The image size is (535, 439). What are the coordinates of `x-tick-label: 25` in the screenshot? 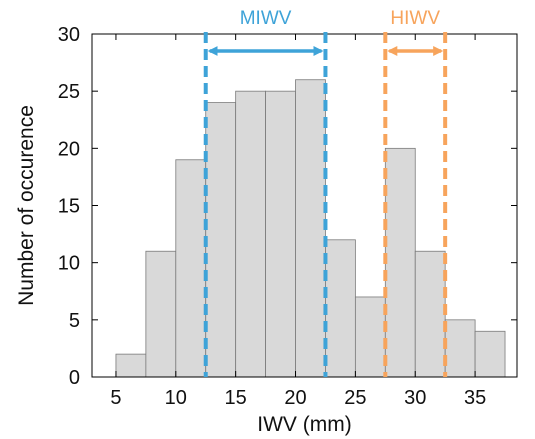 It's located at (355, 398).